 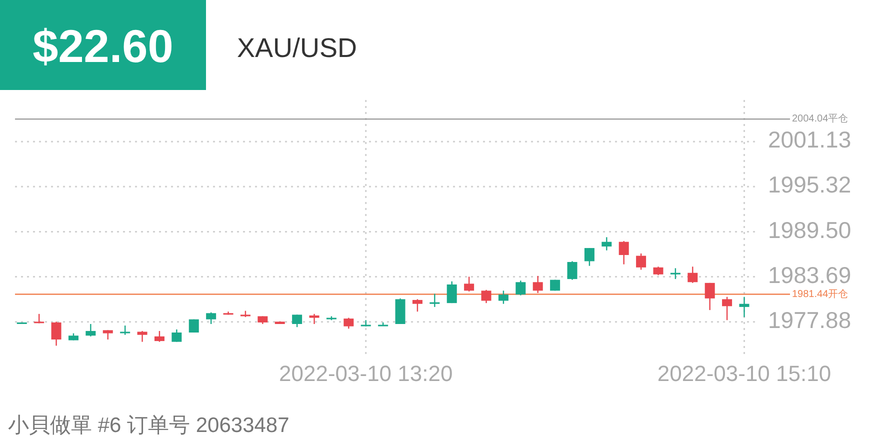 What do you see at coordinates (103, 46) in the screenshot?
I see `chart-title: $22.60` at bounding box center [103, 46].